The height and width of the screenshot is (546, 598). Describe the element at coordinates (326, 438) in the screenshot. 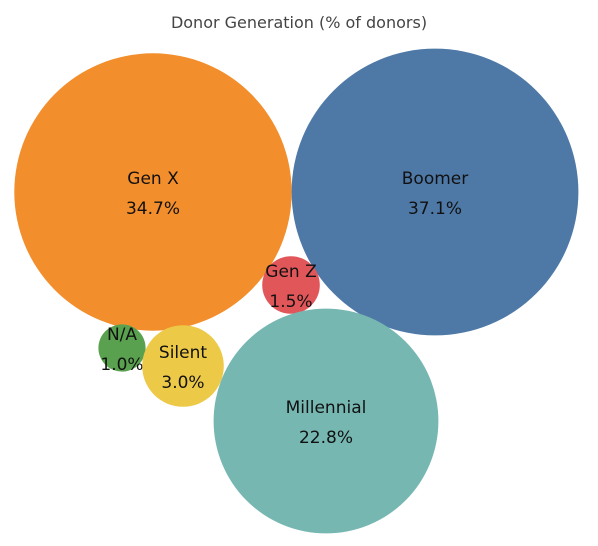

I see `bubble-value-label: 22.8%` at that location.